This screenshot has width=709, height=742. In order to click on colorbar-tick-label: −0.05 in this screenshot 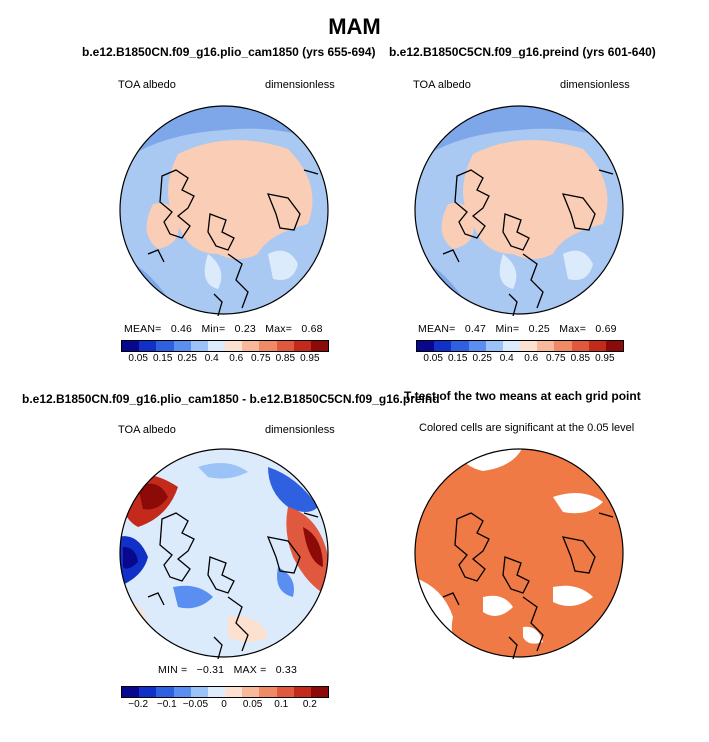, I will do `click(195, 704)`.